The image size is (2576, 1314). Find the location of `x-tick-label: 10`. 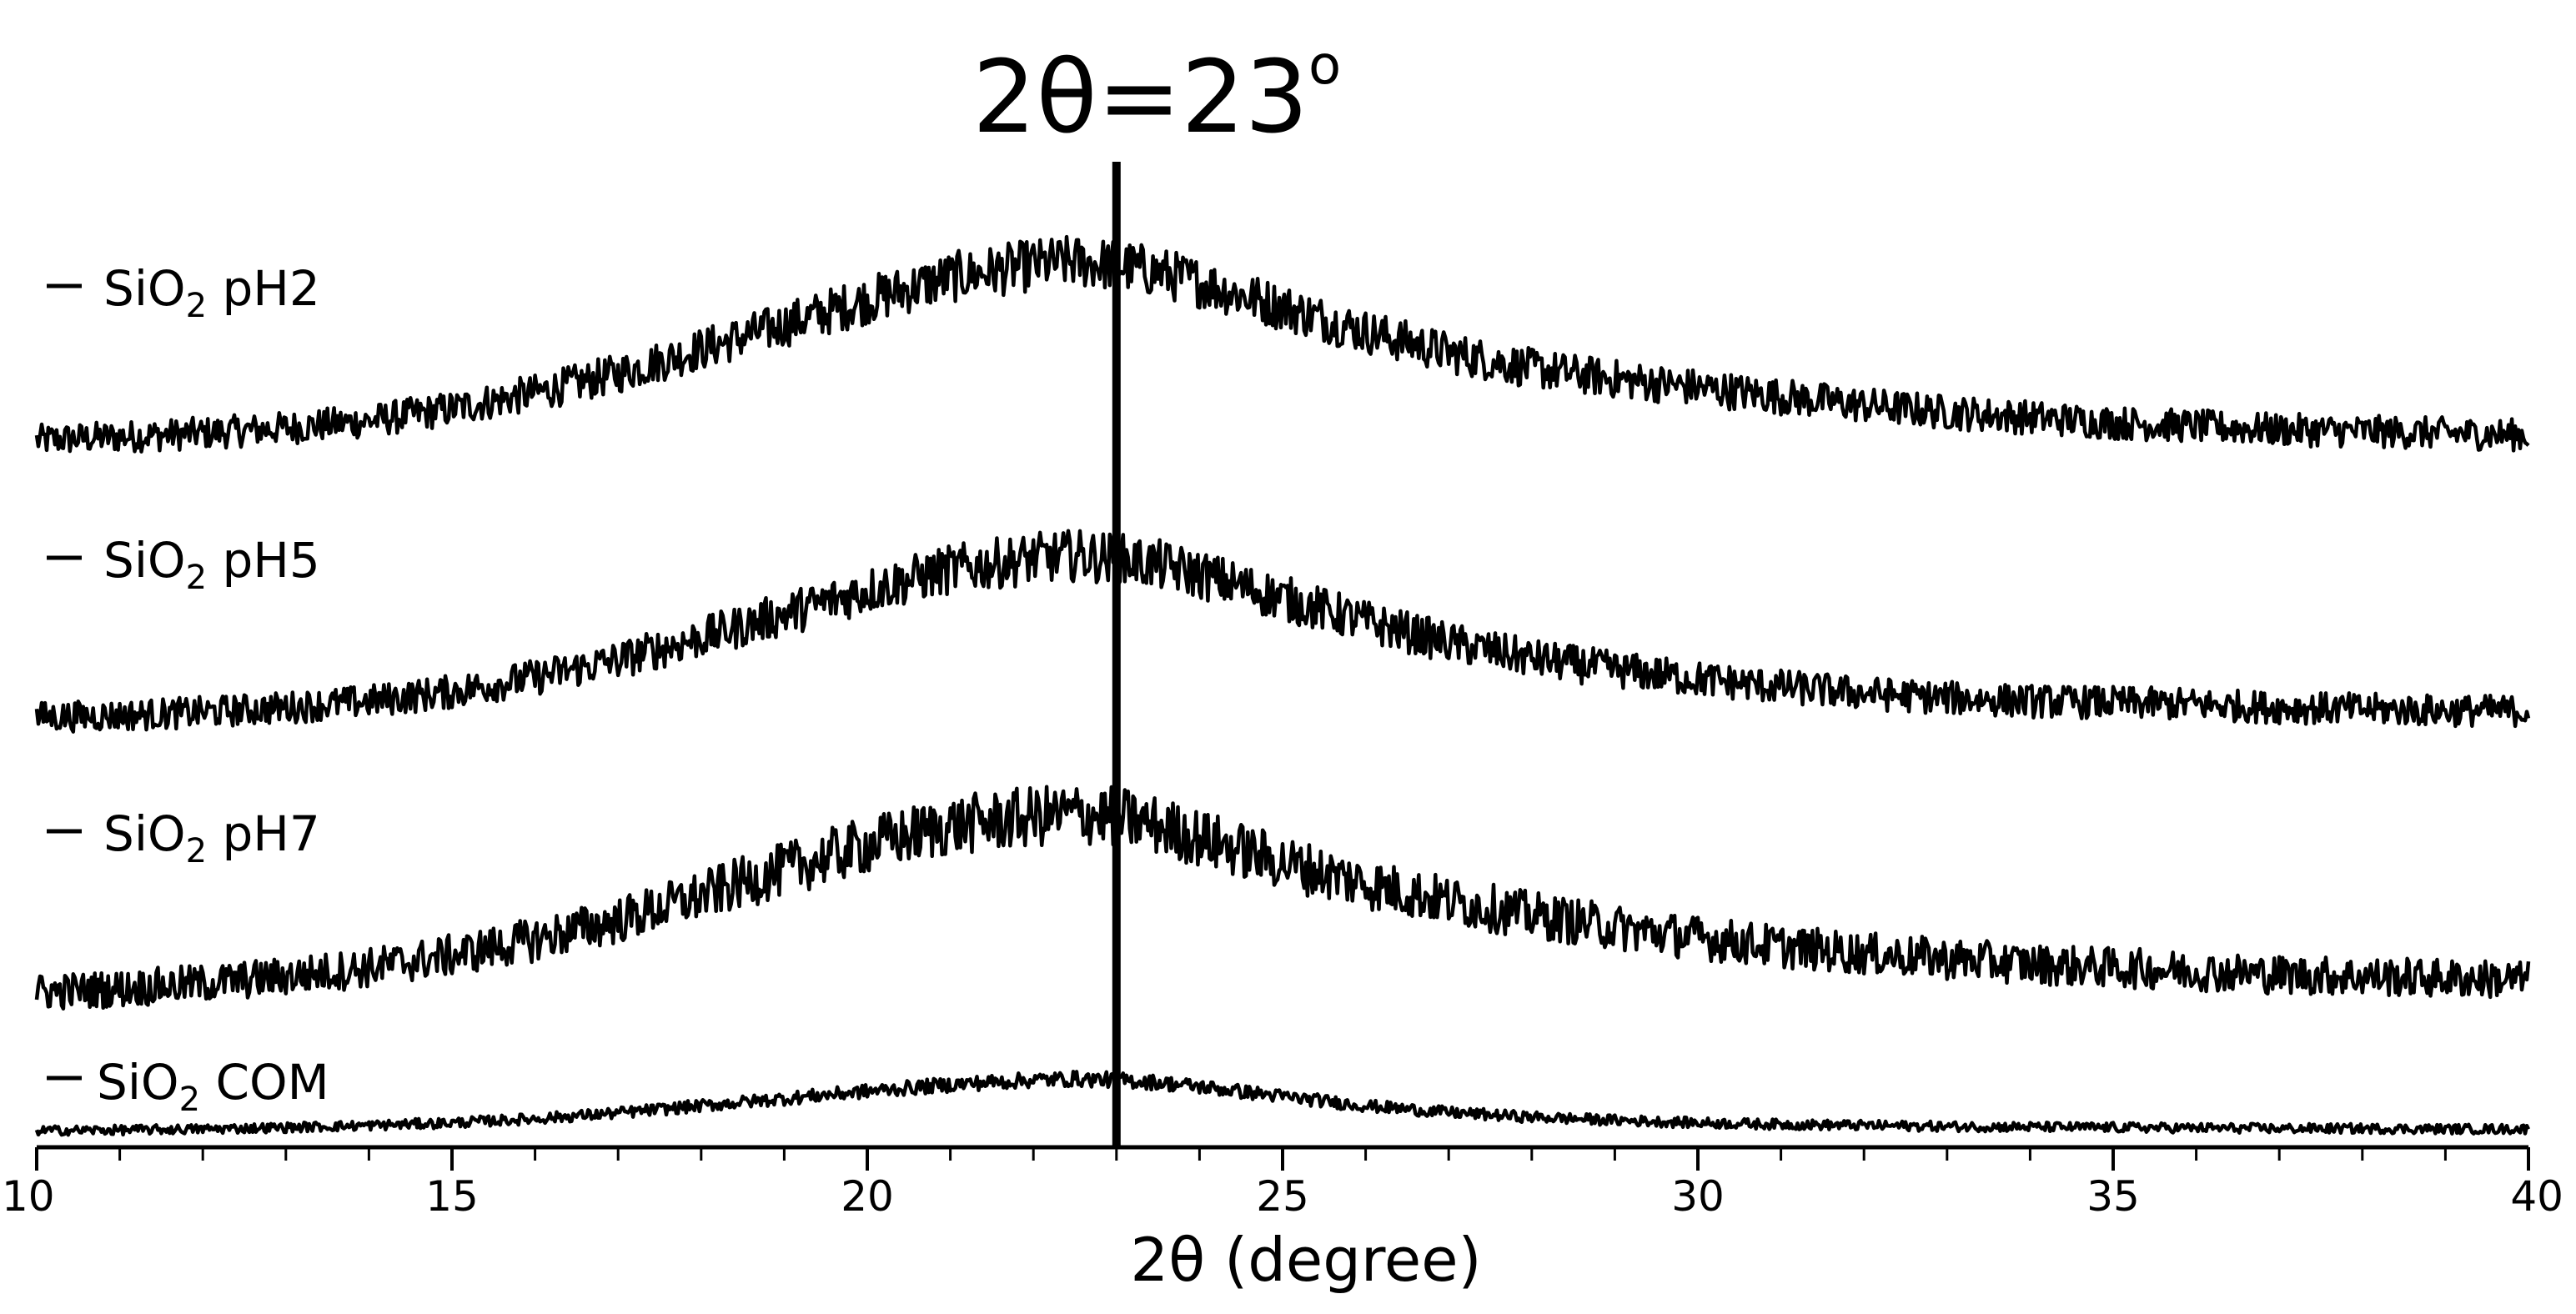

x-tick-label: 10 is located at coordinates (28, 1196).